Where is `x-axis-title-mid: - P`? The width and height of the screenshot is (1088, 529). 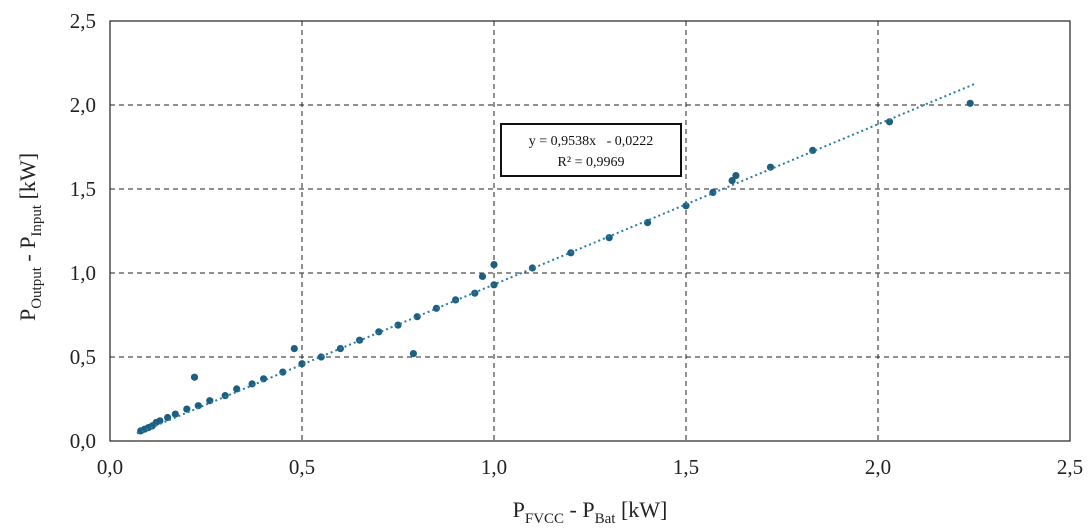
x-axis-title-mid: - P is located at coordinates (579, 509).